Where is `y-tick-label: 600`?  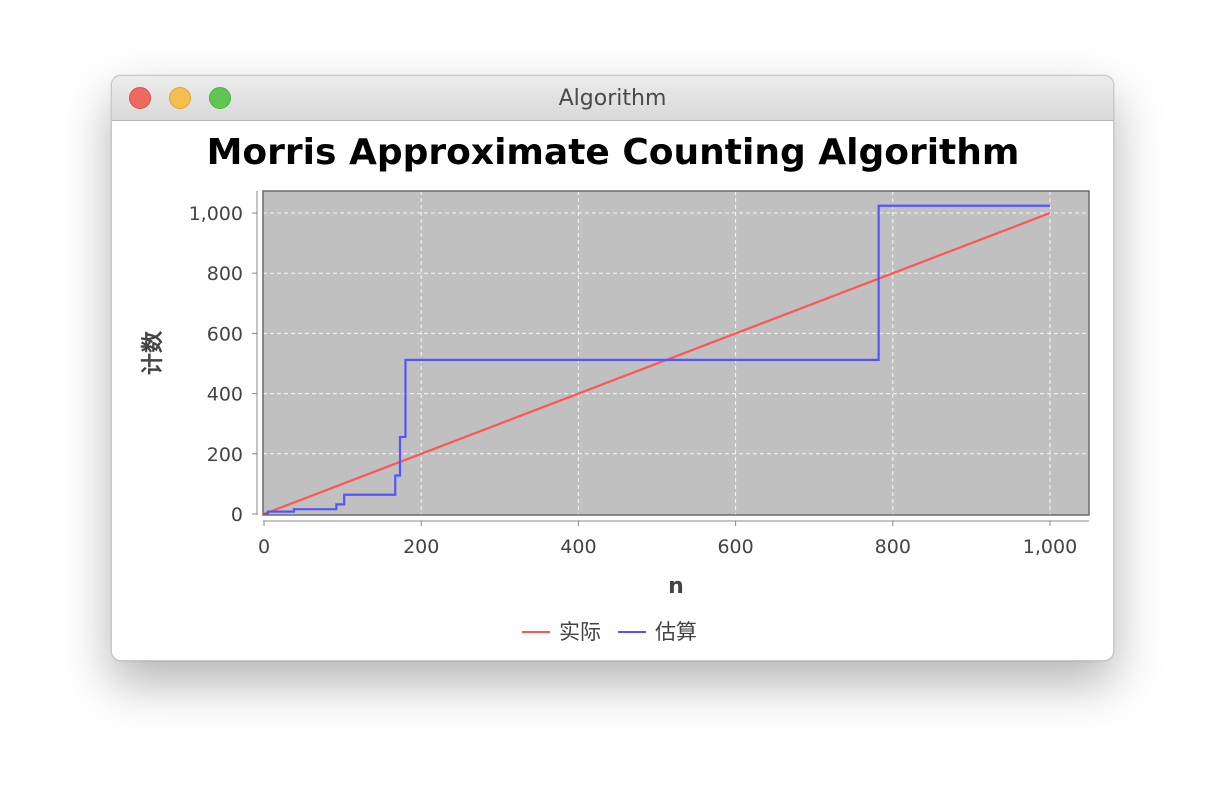 y-tick-label: 600 is located at coordinates (225, 334).